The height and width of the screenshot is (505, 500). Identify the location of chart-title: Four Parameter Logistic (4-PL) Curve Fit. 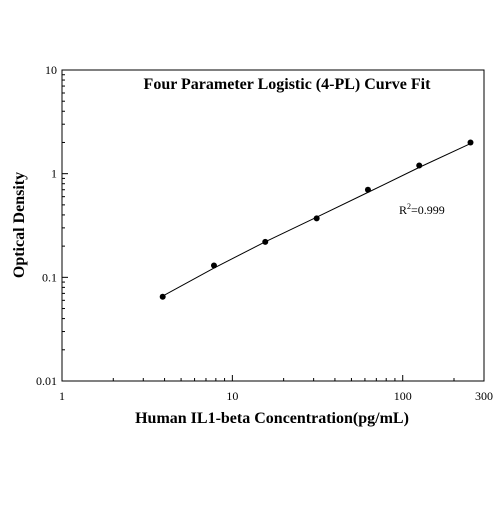
(288, 84).